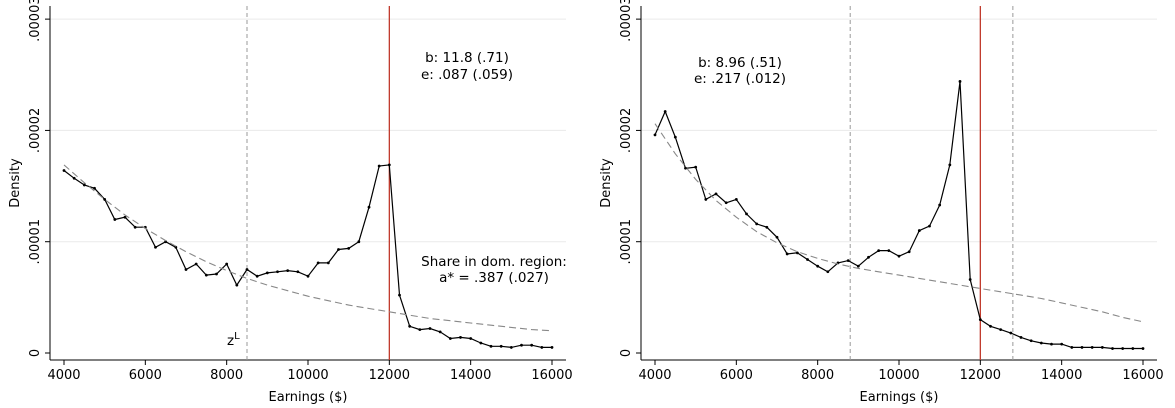 Image resolution: width=1175 pixels, height=408 pixels. I want to click on z-lower-superscript: L, so click(237, 336).